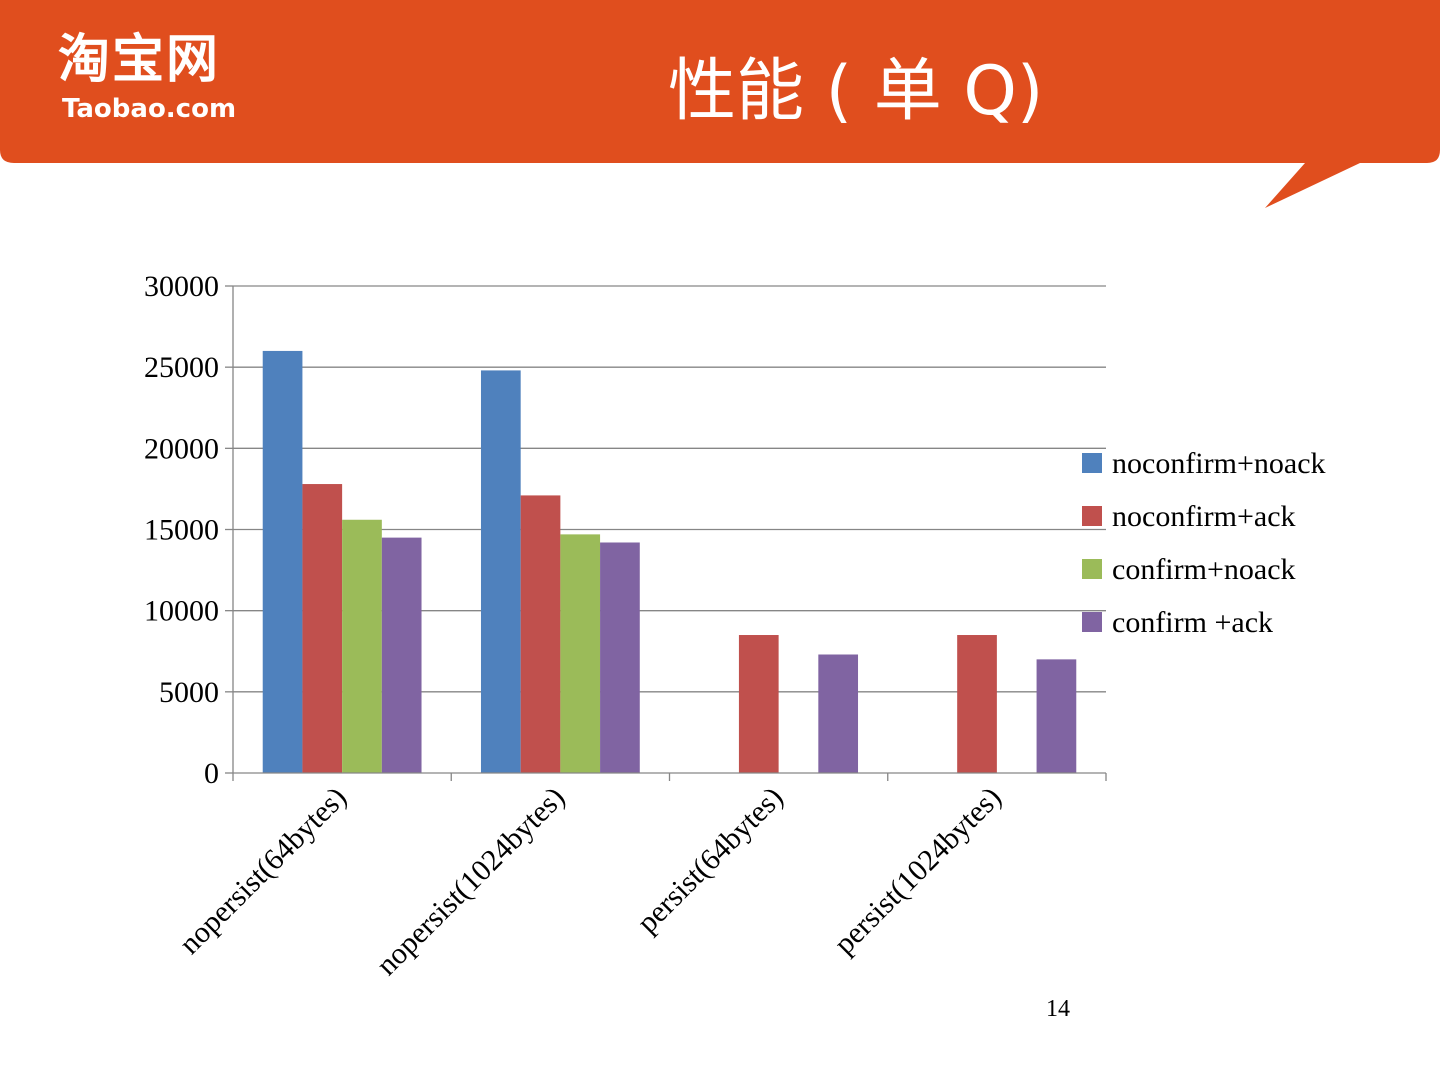  Describe the element at coordinates (149, 109) in the screenshot. I see `taobao-logo-english: Taobao.com` at that location.